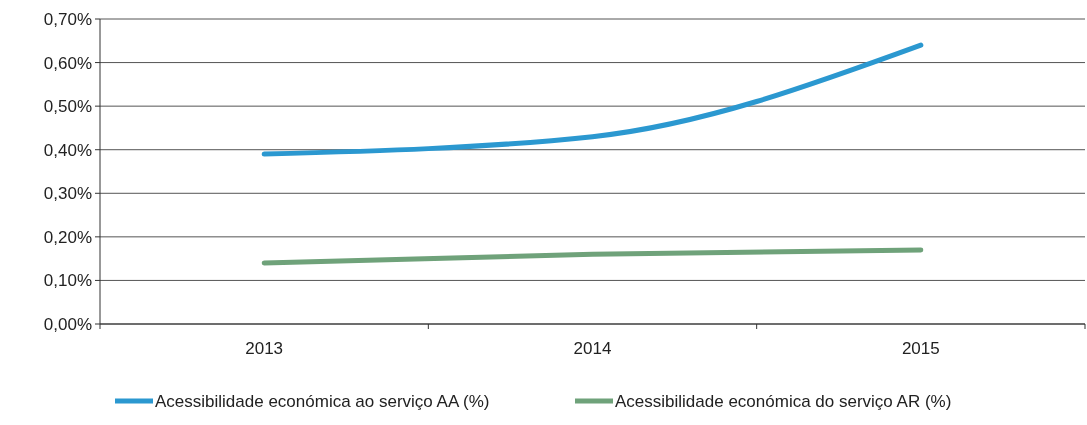  I want to click on y-tick-label: 0,10%, so click(67, 281).